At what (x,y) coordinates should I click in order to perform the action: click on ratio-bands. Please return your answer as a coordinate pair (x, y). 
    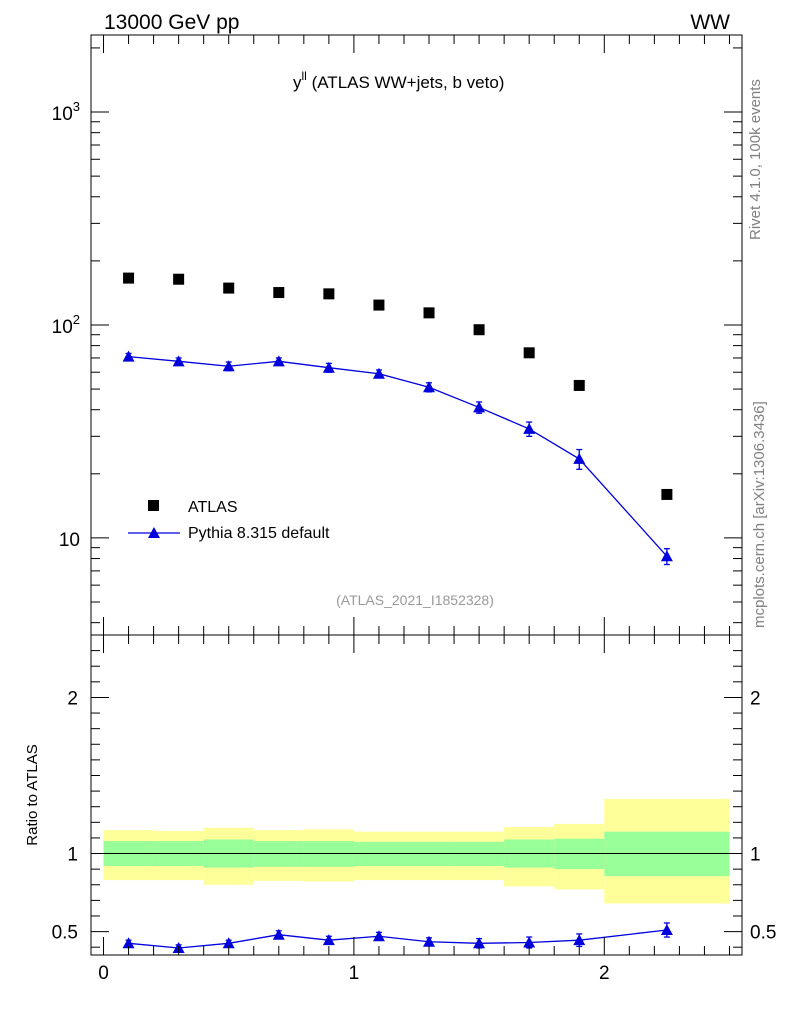
    Looking at the image, I should click on (416, 851).